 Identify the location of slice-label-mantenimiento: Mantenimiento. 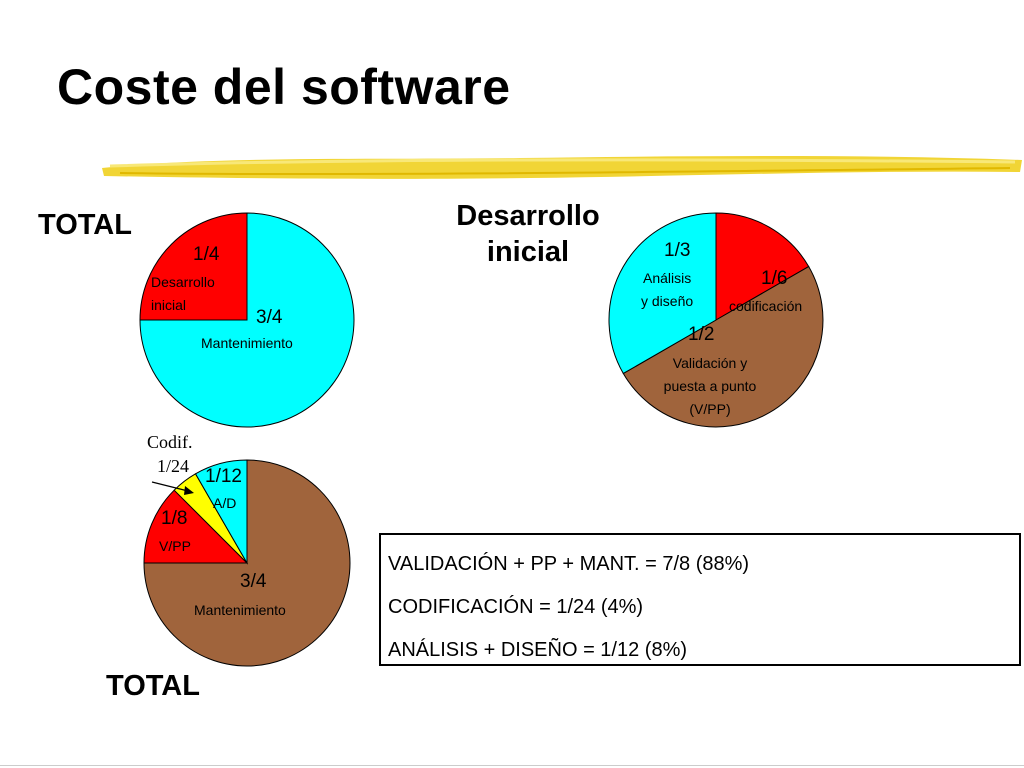
(247, 343).